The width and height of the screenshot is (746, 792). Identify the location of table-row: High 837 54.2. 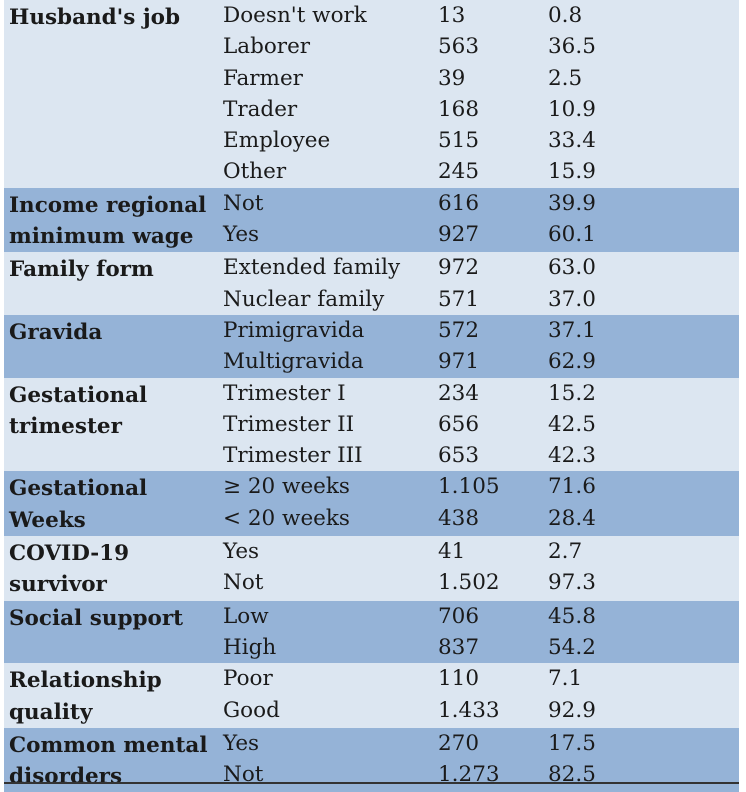
(478, 647).